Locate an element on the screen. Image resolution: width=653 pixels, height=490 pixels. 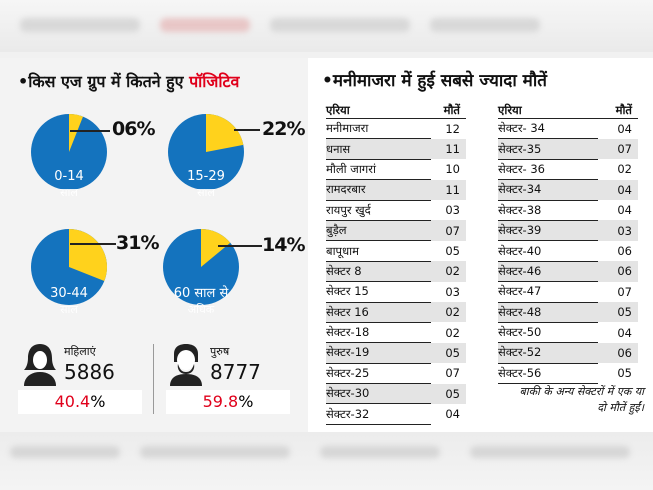
area-cell: सेक्टर-38 is located at coordinates (548, 210).